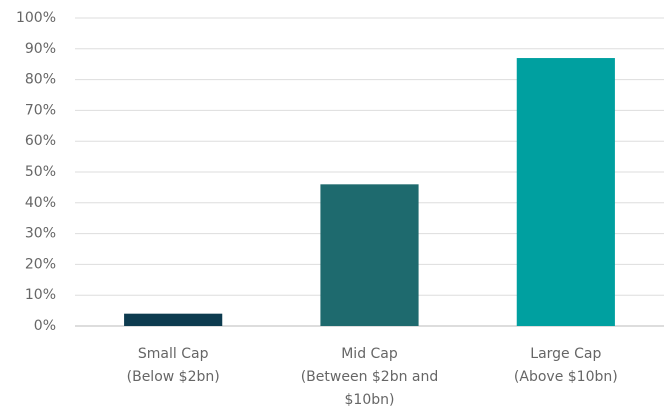 Image resolution: width=672 pixels, height=414 pixels. What do you see at coordinates (370, 377) in the screenshot?
I see `x-tick-label: (Between $2bn and` at bounding box center [370, 377].